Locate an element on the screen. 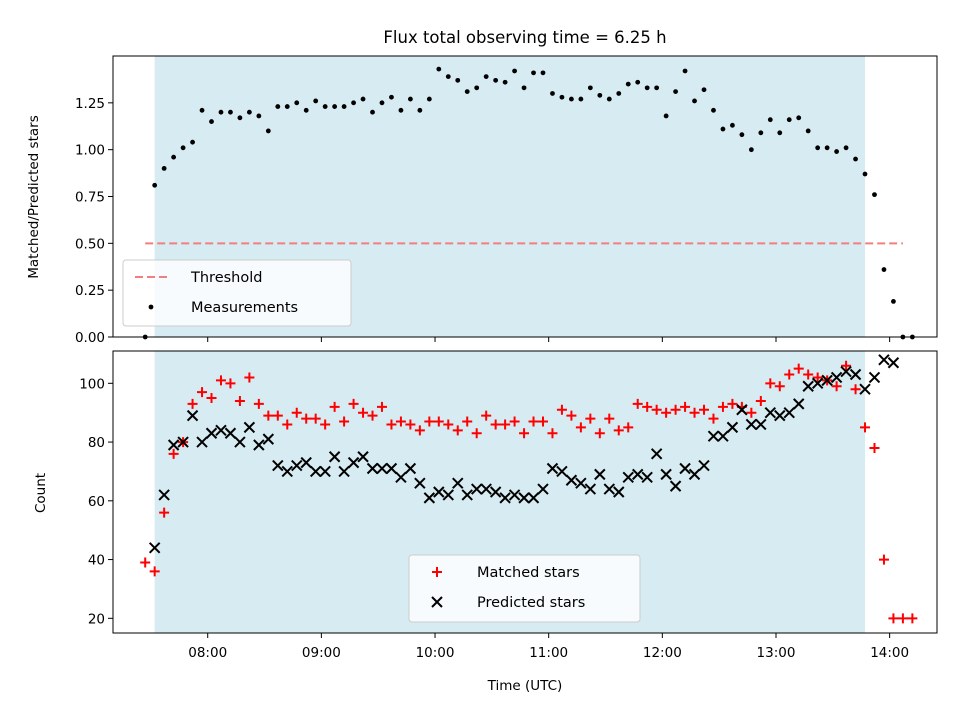  y-tick-label: 60 is located at coordinates (96, 502).